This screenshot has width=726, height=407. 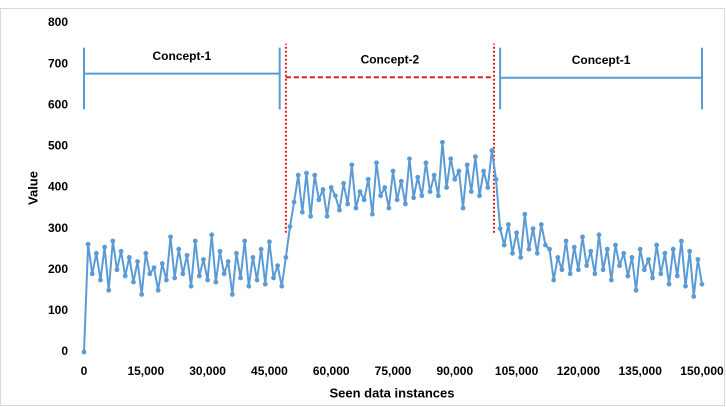 I want to click on x-tick-label: 75,000, so click(x=393, y=371).